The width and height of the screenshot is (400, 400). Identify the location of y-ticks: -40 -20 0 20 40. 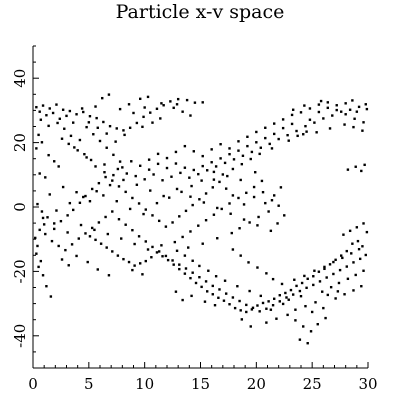
(25, 207).